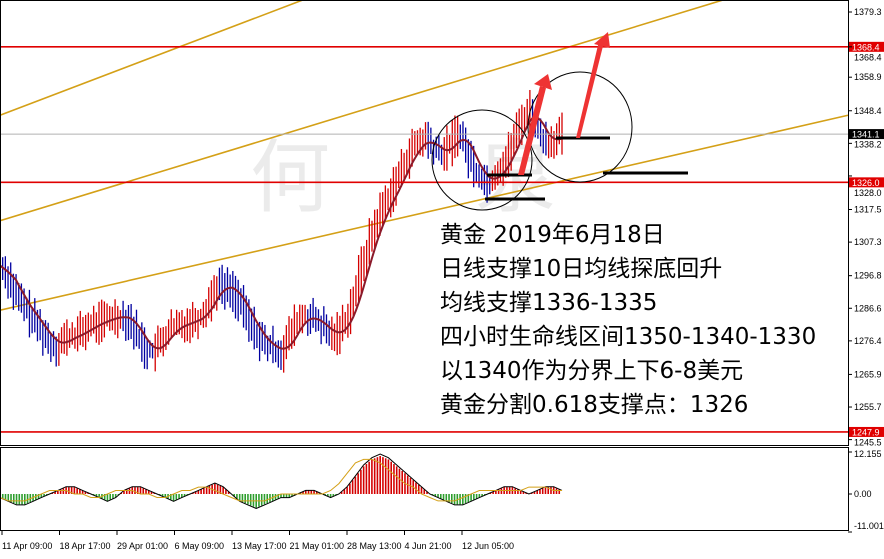 This screenshot has height=559, width=884. I want to click on watermark-text: 何 泉, so click(432, 177).